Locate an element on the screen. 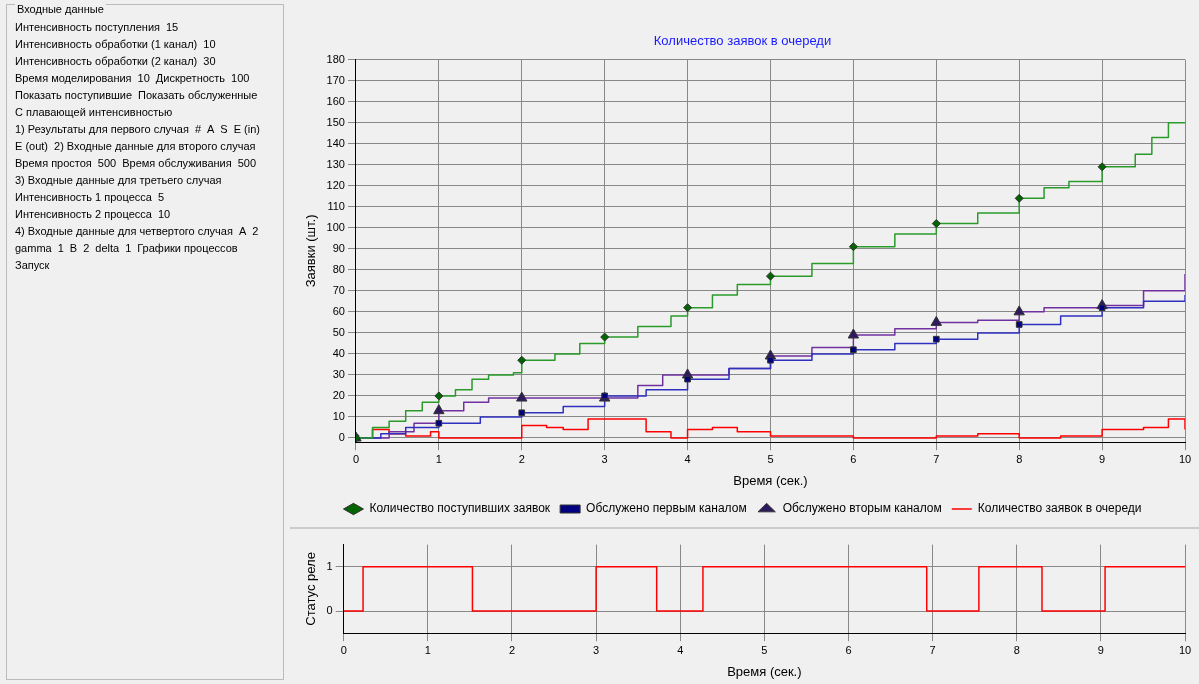 This screenshot has height=684, width=1199. text: 5 is located at coordinates (160, 197).